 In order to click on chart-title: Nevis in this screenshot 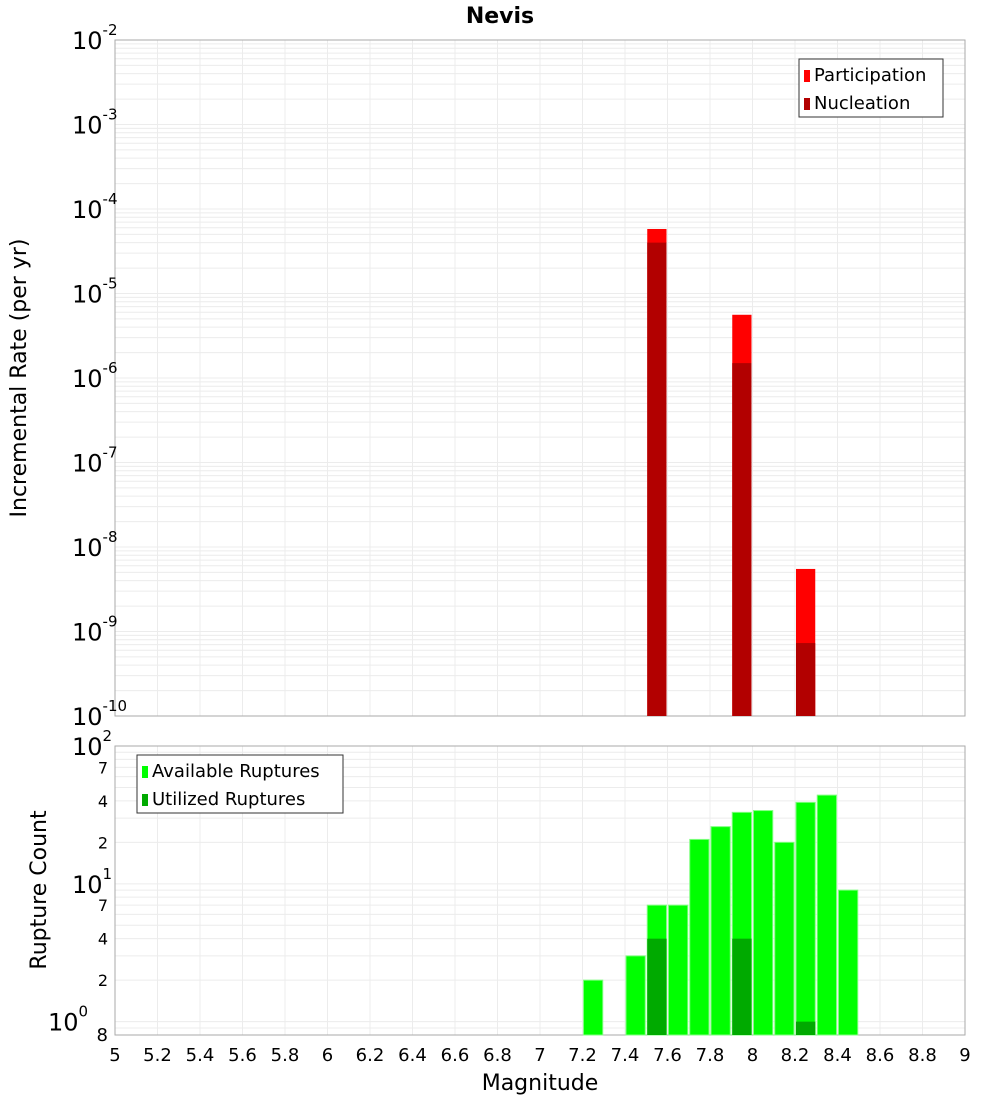, I will do `click(500, 16)`.